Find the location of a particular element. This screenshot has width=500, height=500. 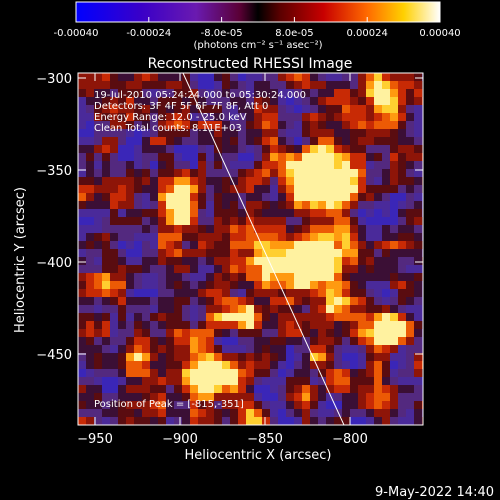

y-tick-label: −450 is located at coordinates (54, 355).